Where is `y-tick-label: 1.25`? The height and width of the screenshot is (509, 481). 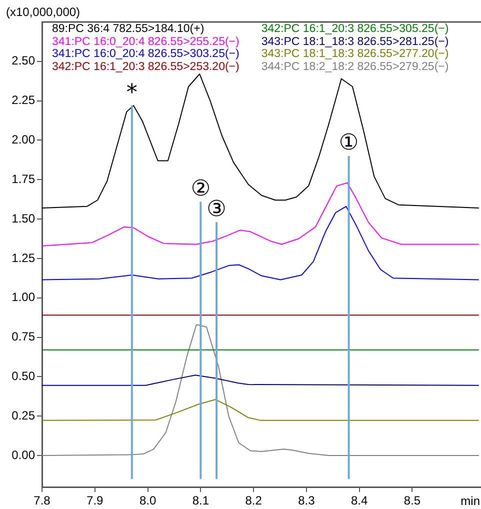
y-tick-label: 1.25 is located at coordinates (24, 257).